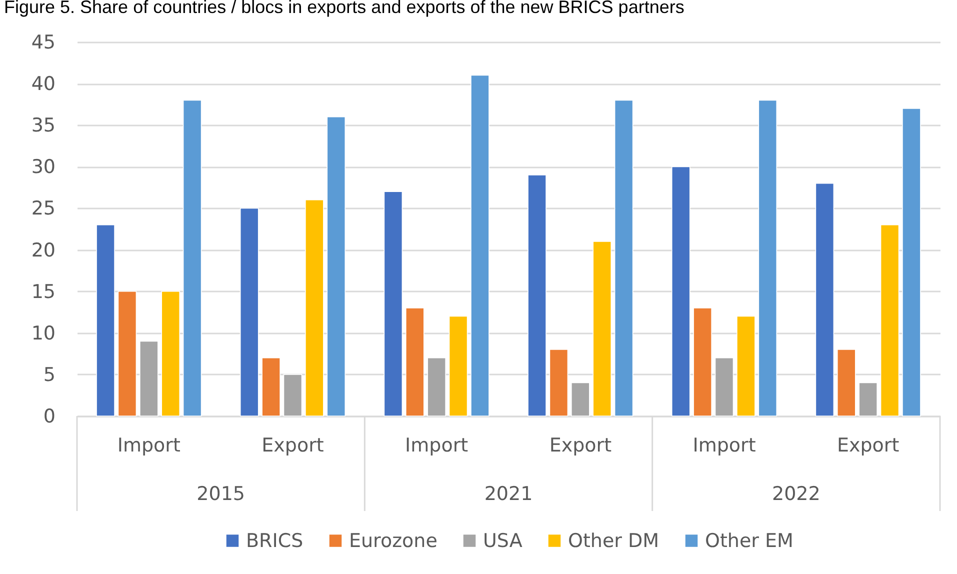 This screenshot has height=574, width=957. Describe the element at coordinates (43, 250) in the screenshot. I see `y-tick-label: 20` at that location.